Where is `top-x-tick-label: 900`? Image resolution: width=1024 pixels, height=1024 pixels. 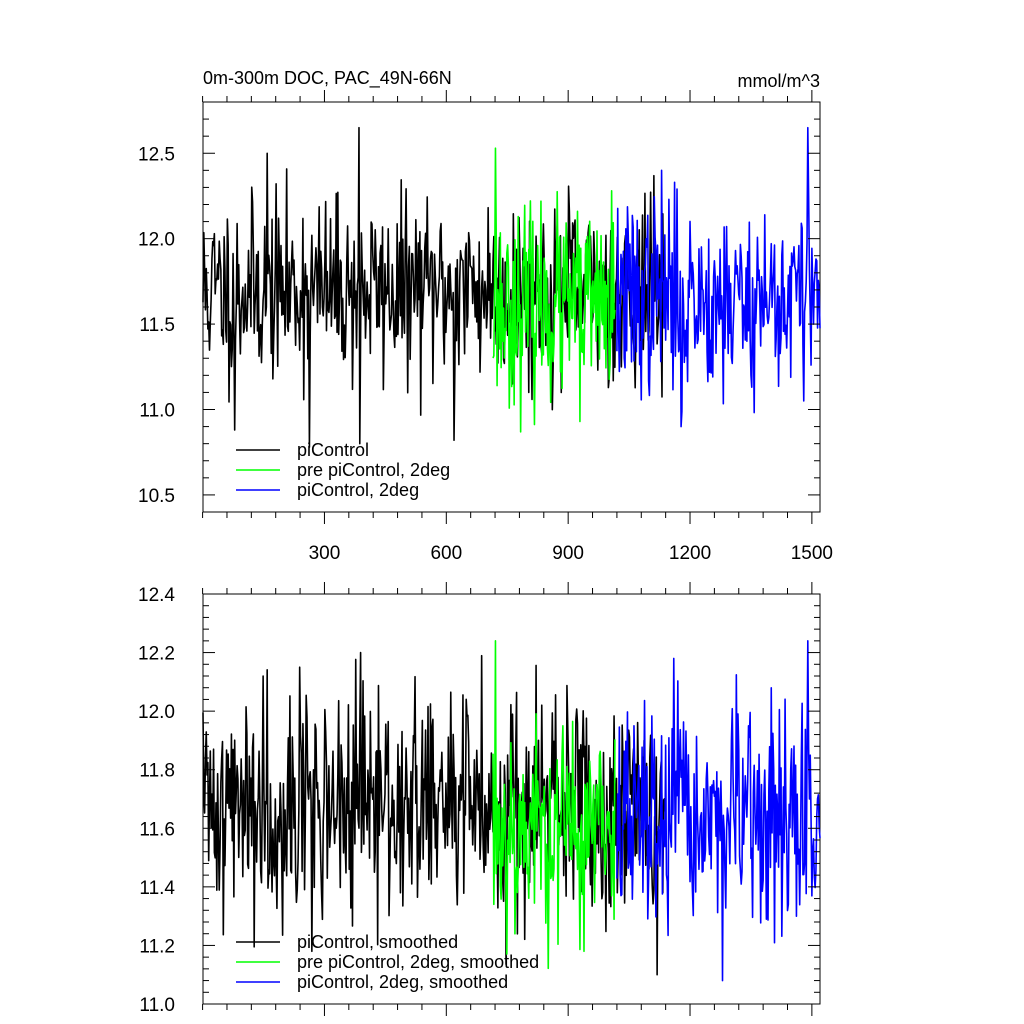
top-x-tick-label: 900 is located at coordinates (568, 553).